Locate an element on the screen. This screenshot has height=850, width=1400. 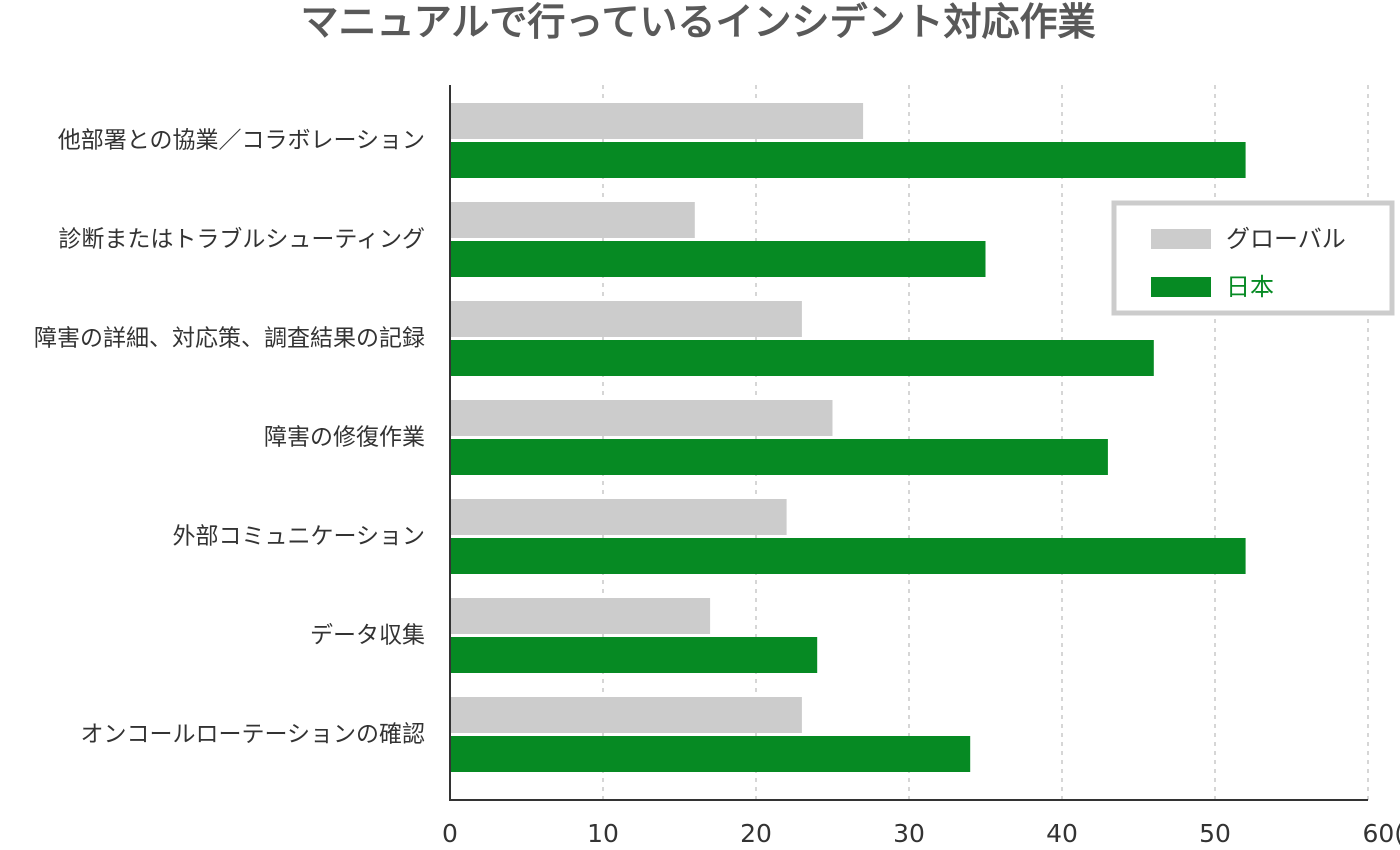
x-tick-label: 0 is located at coordinates (450, 833).